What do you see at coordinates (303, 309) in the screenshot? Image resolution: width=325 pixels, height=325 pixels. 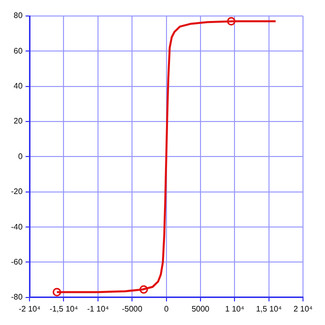 I see `x-tick-label: 2 10⁴` at bounding box center [303, 309].